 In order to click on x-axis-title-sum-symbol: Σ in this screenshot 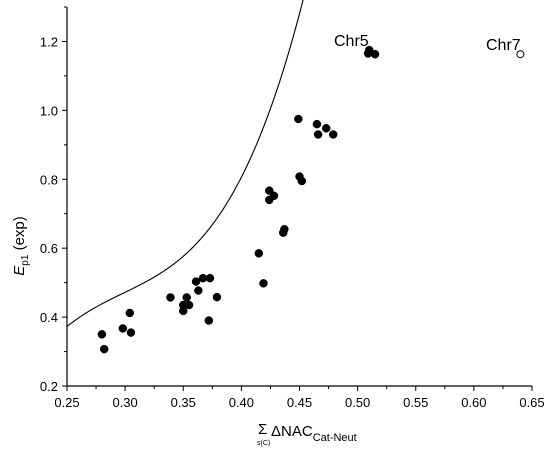, I will do `click(262, 429)`.